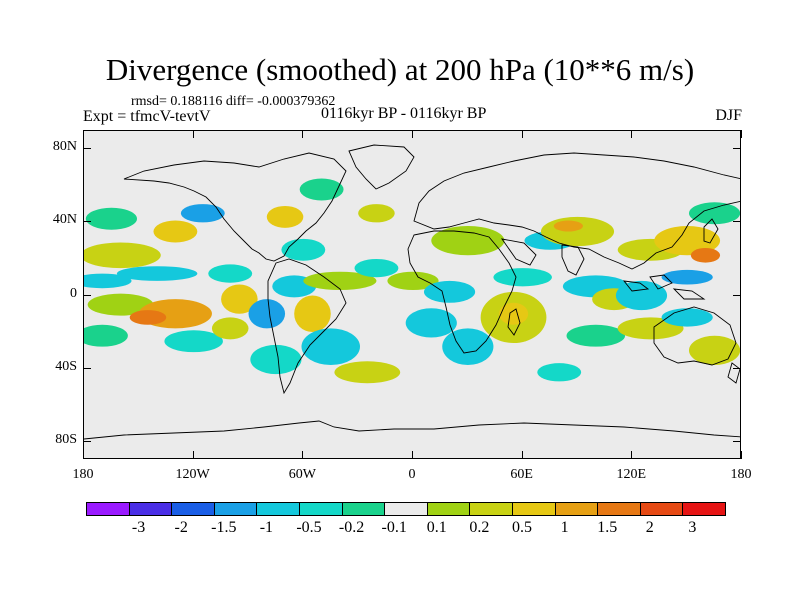  Describe the element at coordinates (631, 474) in the screenshot. I see `longitude-tick-label: 120E` at that location.